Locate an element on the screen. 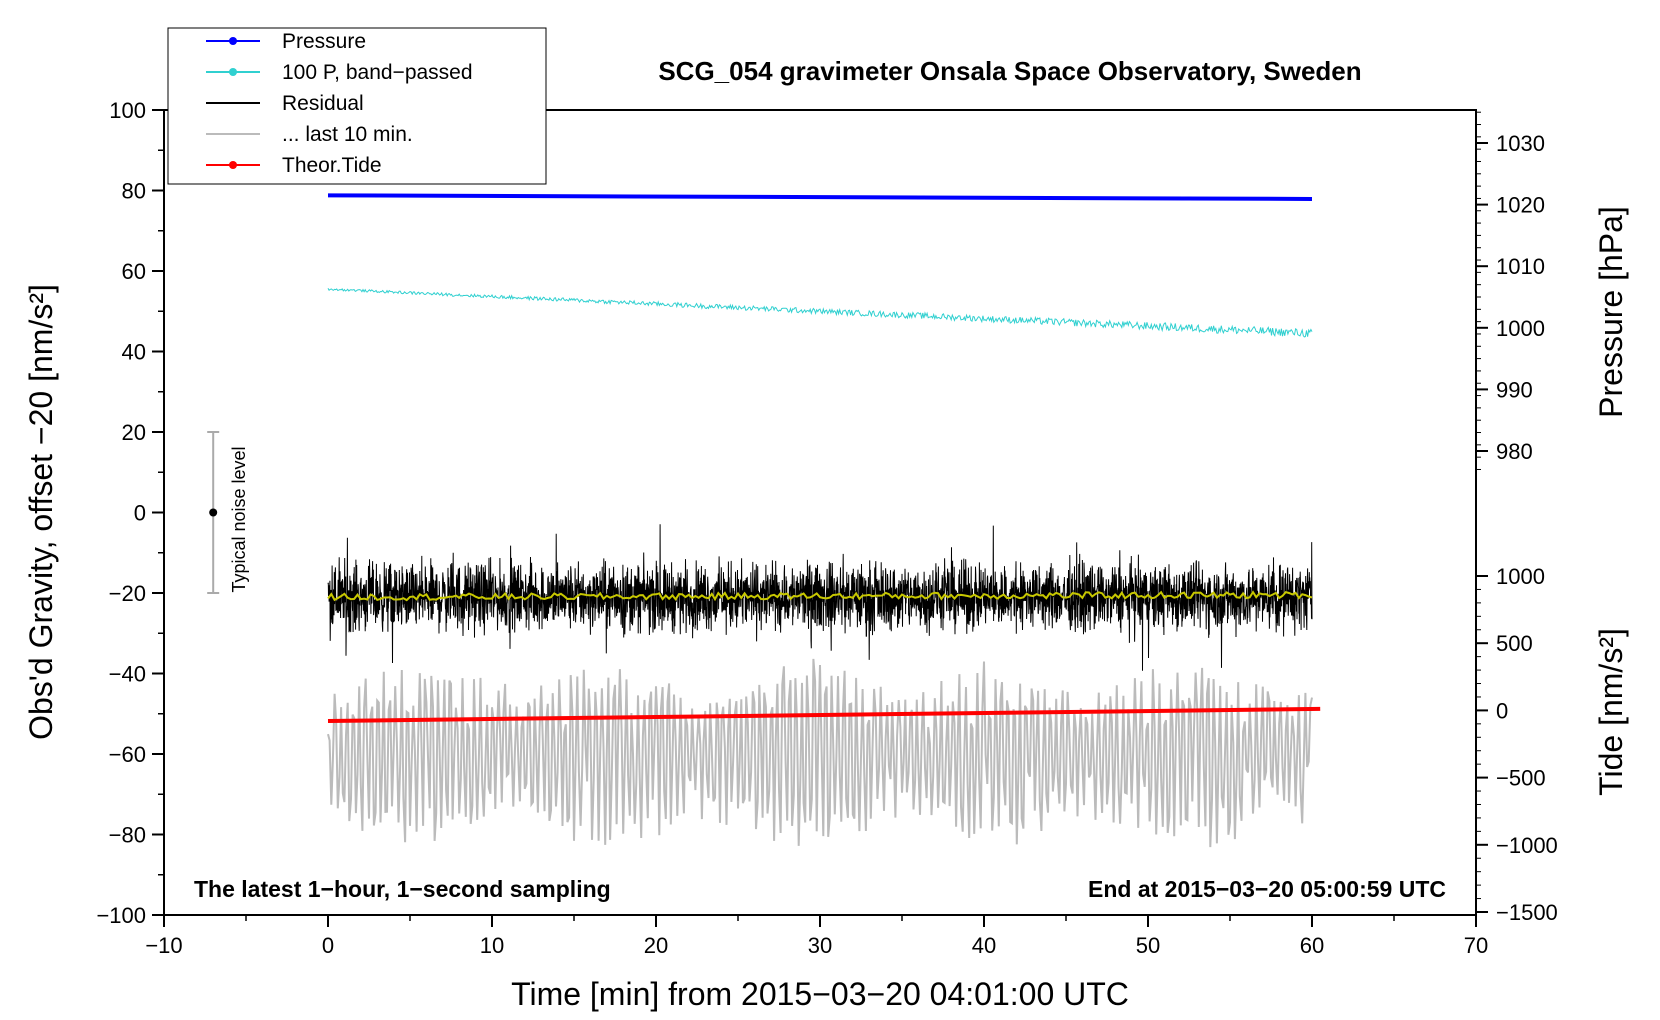  tide-tick-label: 500 is located at coordinates (1514, 643).